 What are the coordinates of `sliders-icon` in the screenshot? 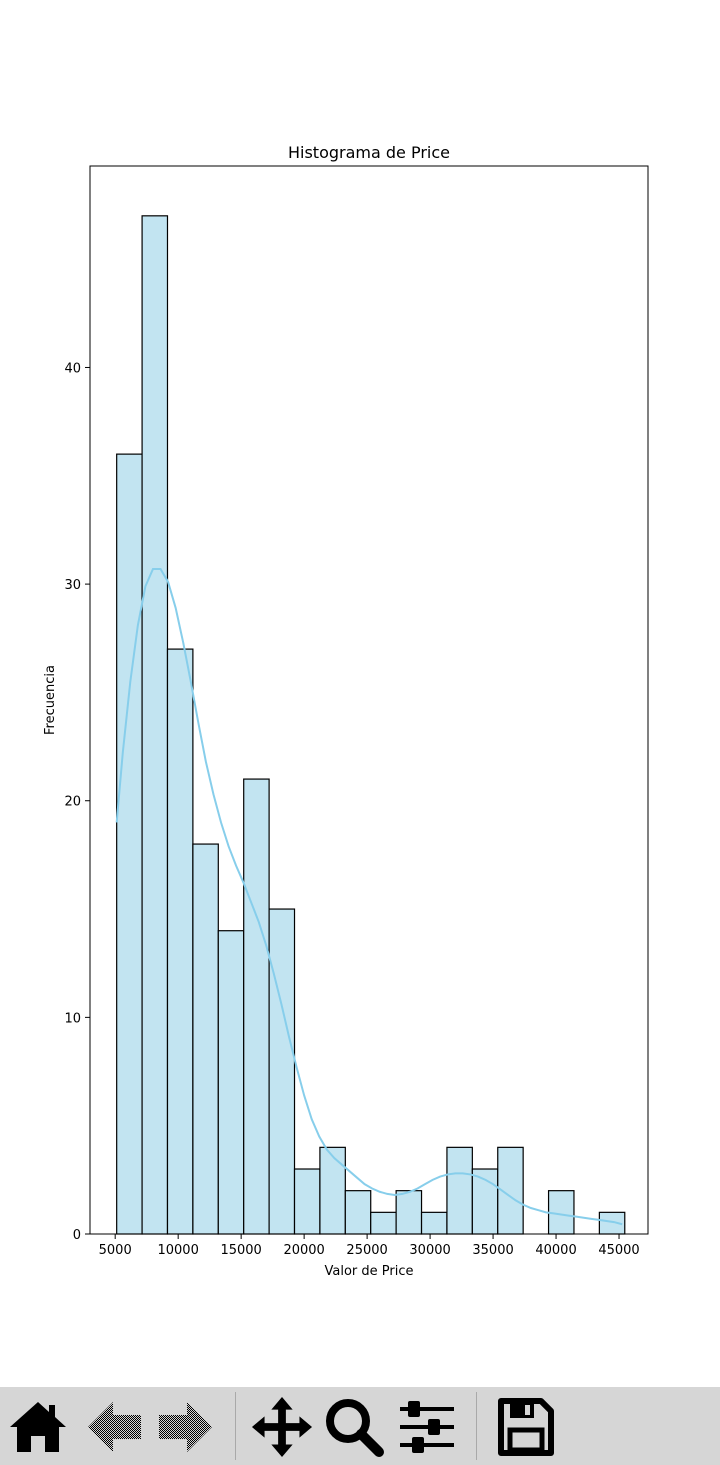 It's located at (427, 1427).